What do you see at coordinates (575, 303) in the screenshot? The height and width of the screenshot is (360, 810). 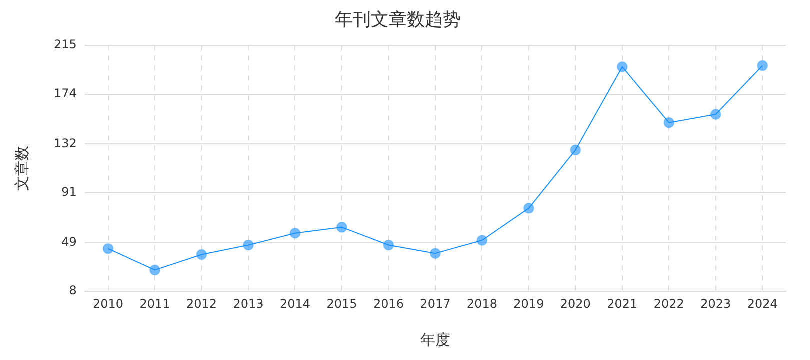 I see `x-tick-label: 2020` at bounding box center [575, 303].